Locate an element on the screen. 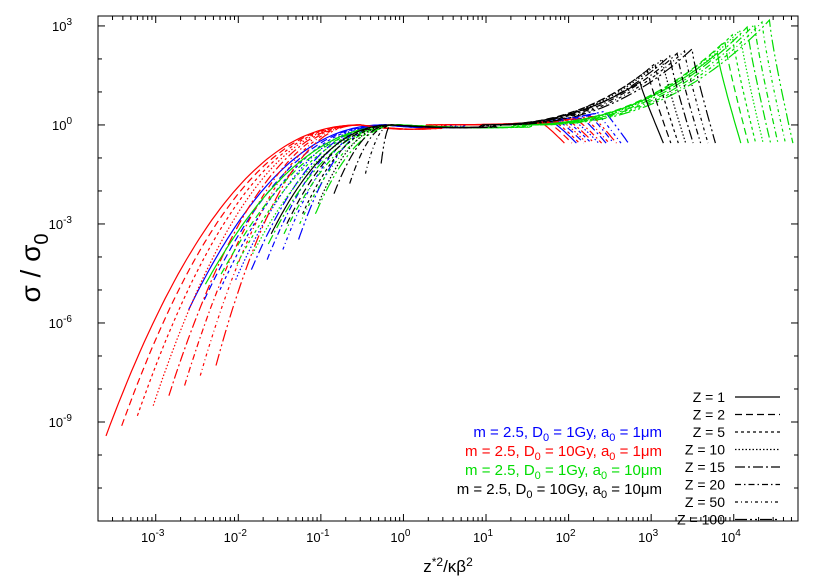  x-tick-label: 10² is located at coordinates (566, 536).